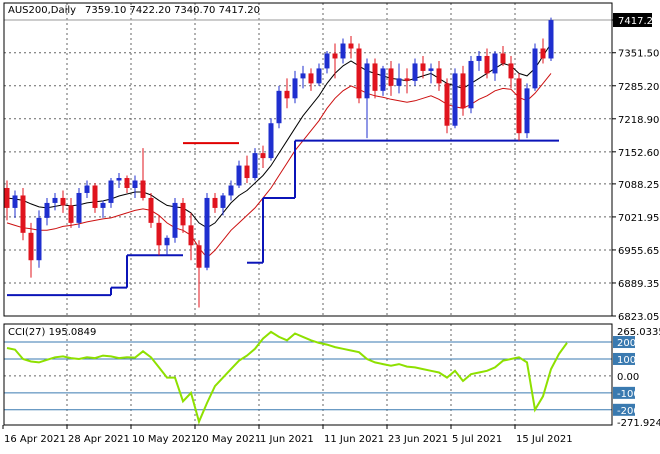 Image resolution: width=660 pixels, height=454 pixels. What do you see at coordinates (287, 439) in the screenshot?
I see `x-tick-label: 1 Jun 2021` at bounding box center [287, 439].